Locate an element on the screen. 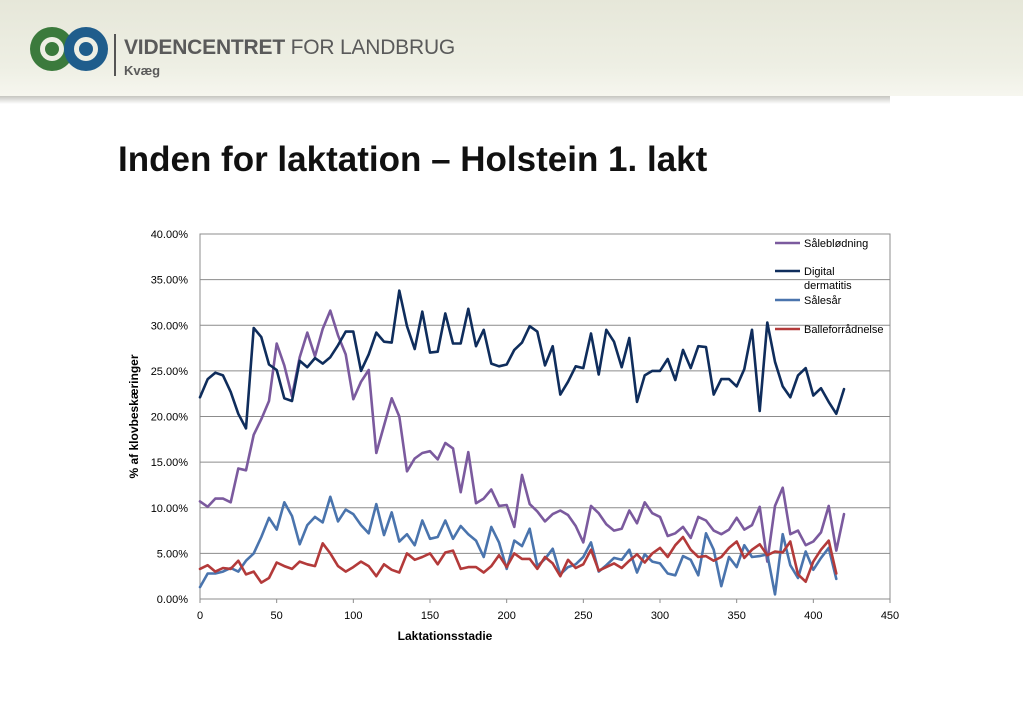  brand-subtitle: Kvæg is located at coordinates (142, 70).